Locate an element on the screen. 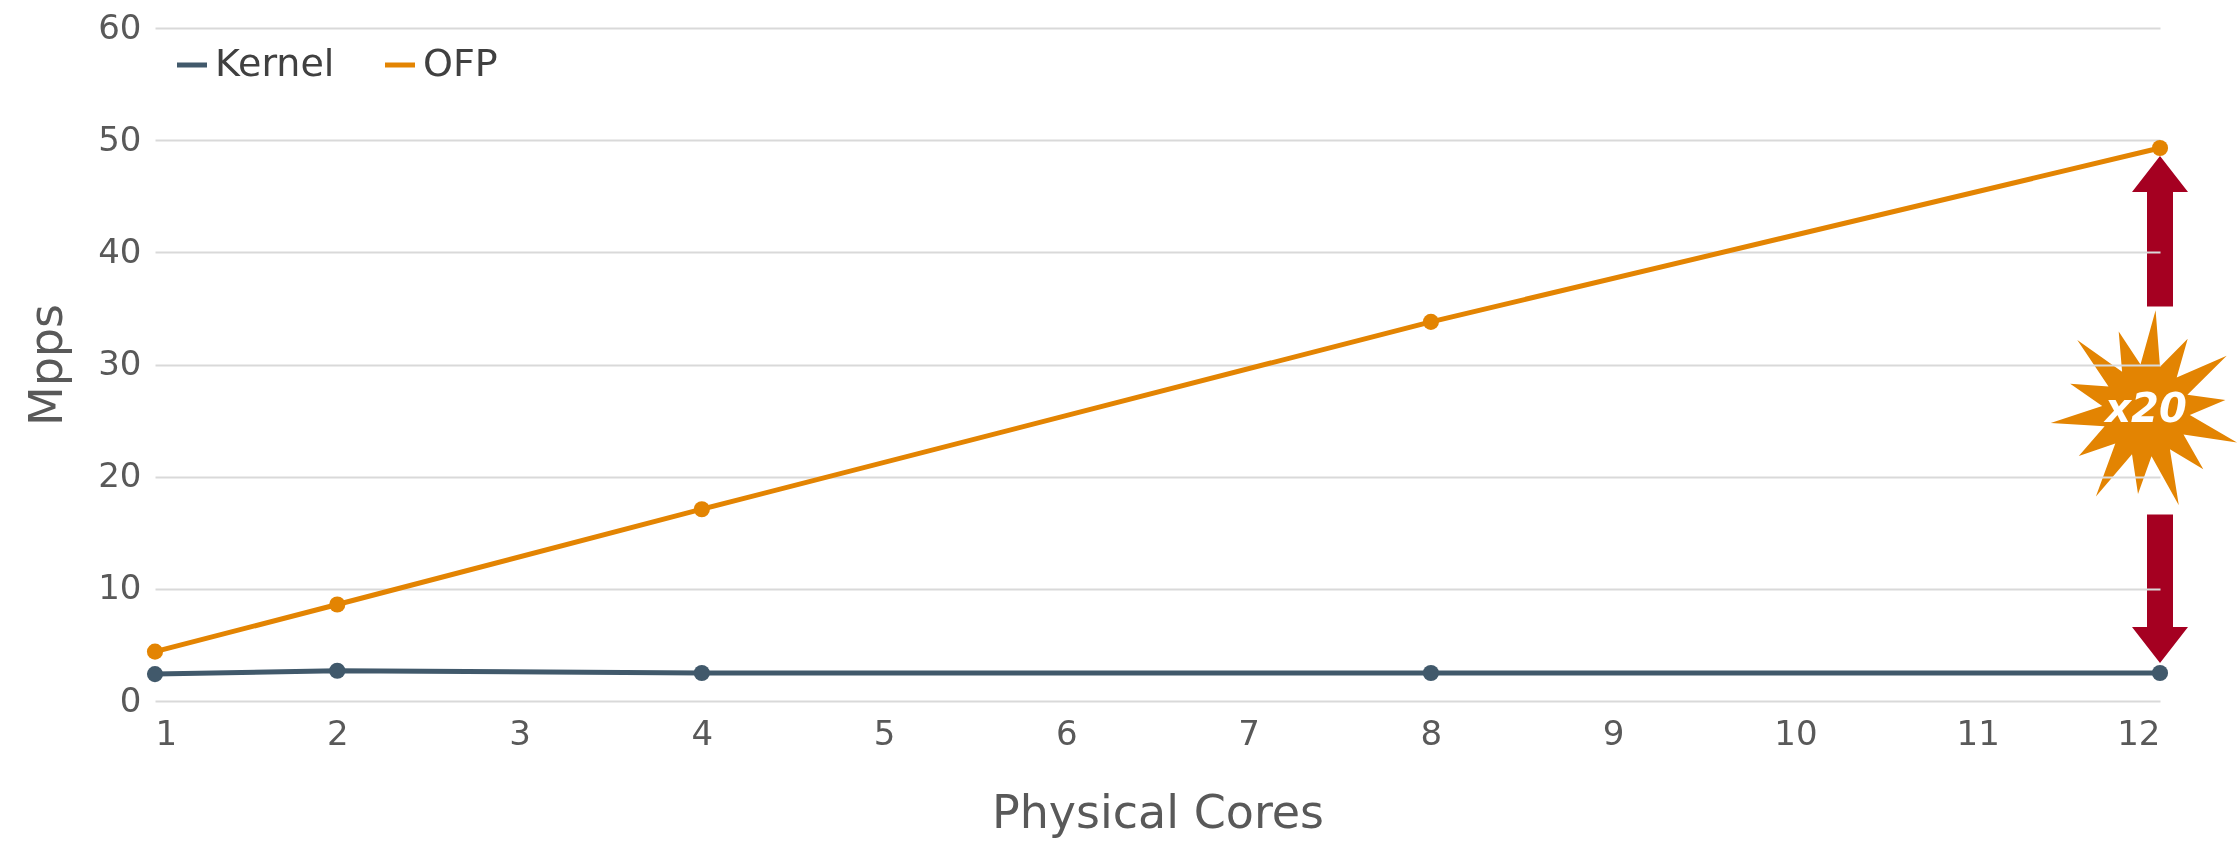 The width and height of the screenshot is (2239, 858). y-axis-title: Mpps is located at coordinates (46, 365).